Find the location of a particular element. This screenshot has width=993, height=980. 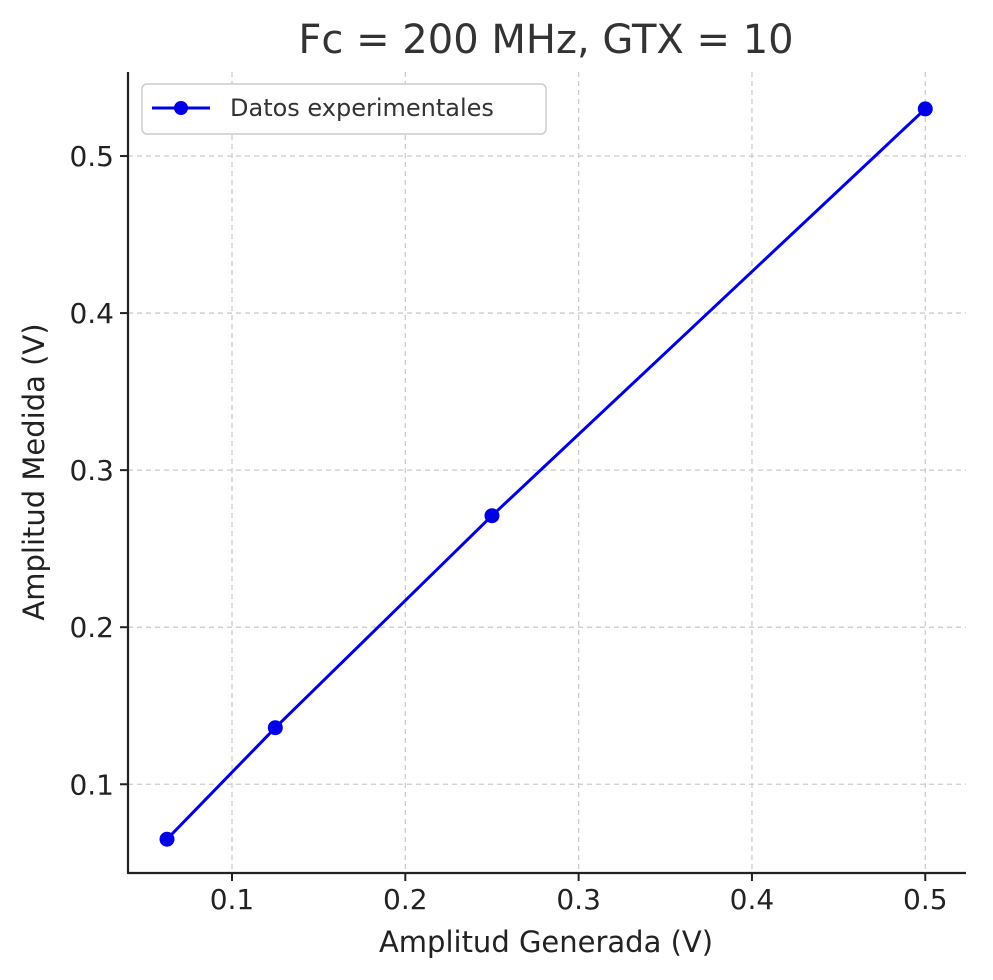

y-axis-ticks: 0.1 0.2 0.3 0.4 0.5 is located at coordinates (98, 470).